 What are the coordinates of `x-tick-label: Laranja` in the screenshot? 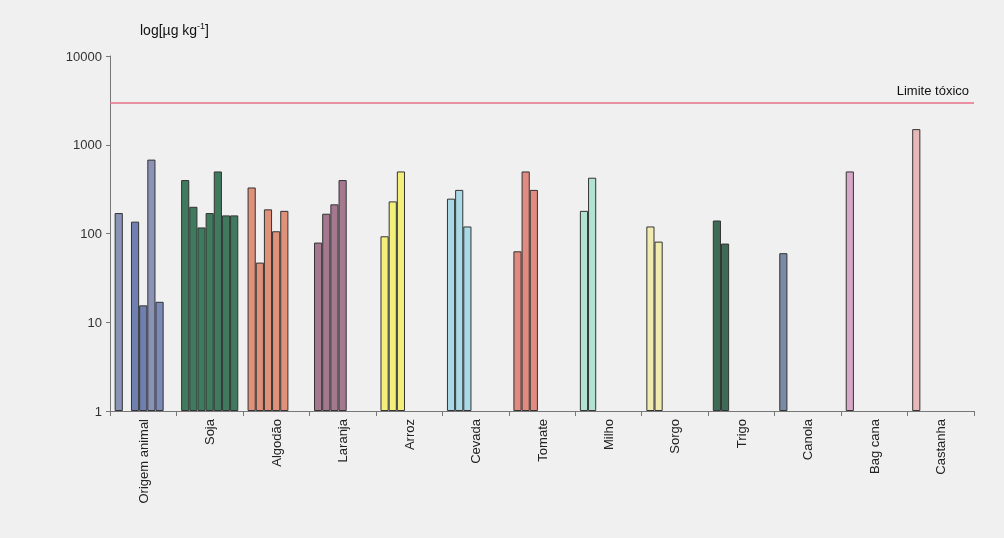 It's located at (343, 440).